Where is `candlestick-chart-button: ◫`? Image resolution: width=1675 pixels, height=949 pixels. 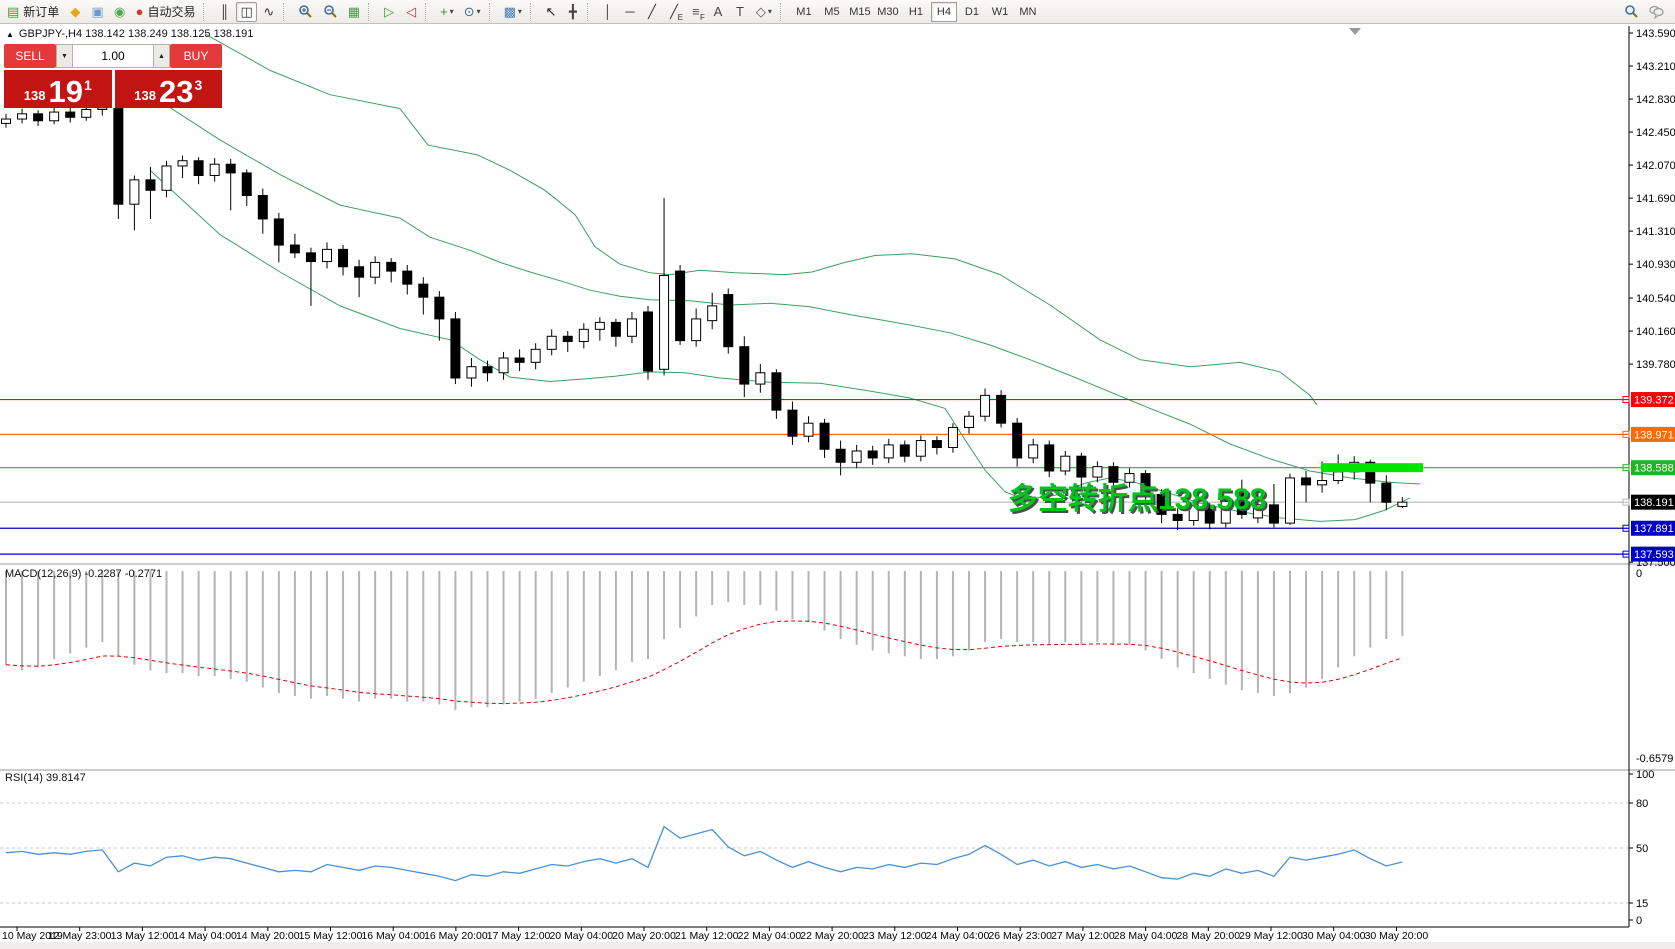
candlestick-chart-button: ◫ is located at coordinates (246, 11).